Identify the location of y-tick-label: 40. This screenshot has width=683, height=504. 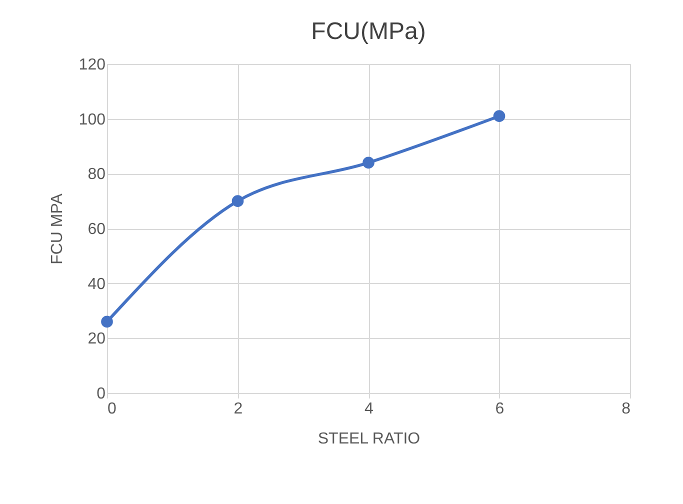
(97, 284).